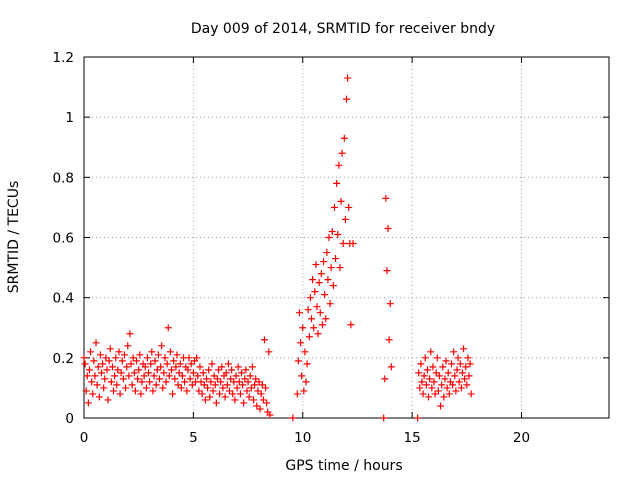  What do you see at coordinates (84, 438) in the screenshot?
I see `x-tick-label: 0` at bounding box center [84, 438].